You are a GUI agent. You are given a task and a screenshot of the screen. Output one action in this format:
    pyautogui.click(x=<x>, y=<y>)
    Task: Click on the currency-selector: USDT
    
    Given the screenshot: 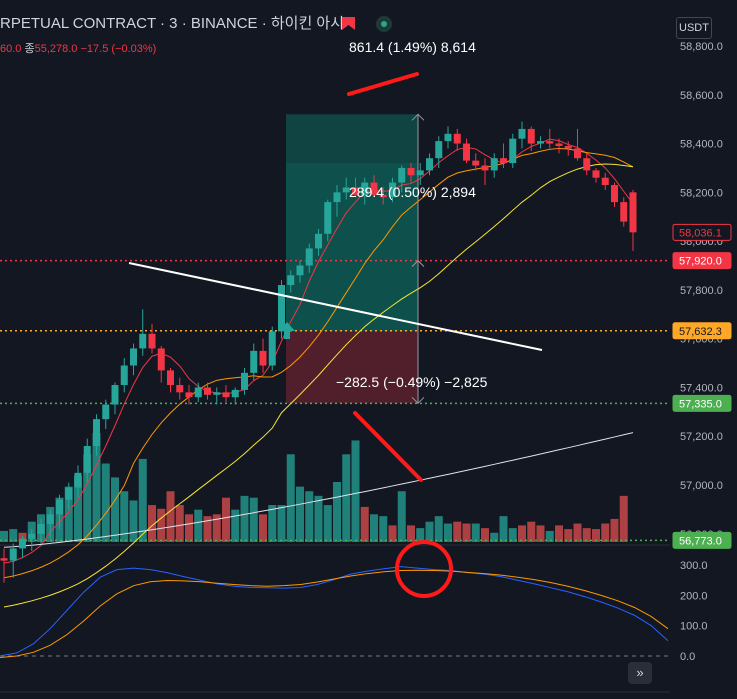 What is the action you would take?
    pyautogui.click(x=694, y=28)
    